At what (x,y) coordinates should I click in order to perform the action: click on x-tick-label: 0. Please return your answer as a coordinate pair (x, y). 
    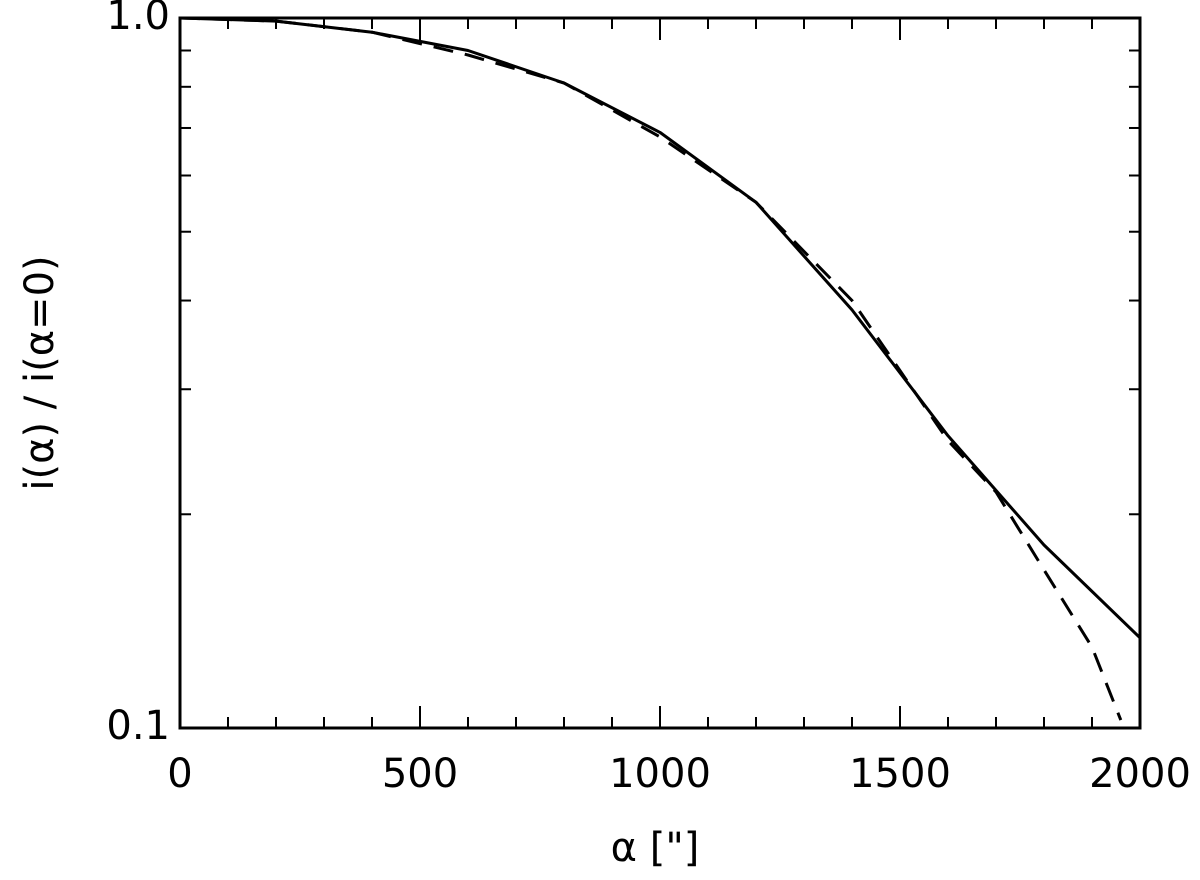
    Looking at the image, I should click on (179, 774).